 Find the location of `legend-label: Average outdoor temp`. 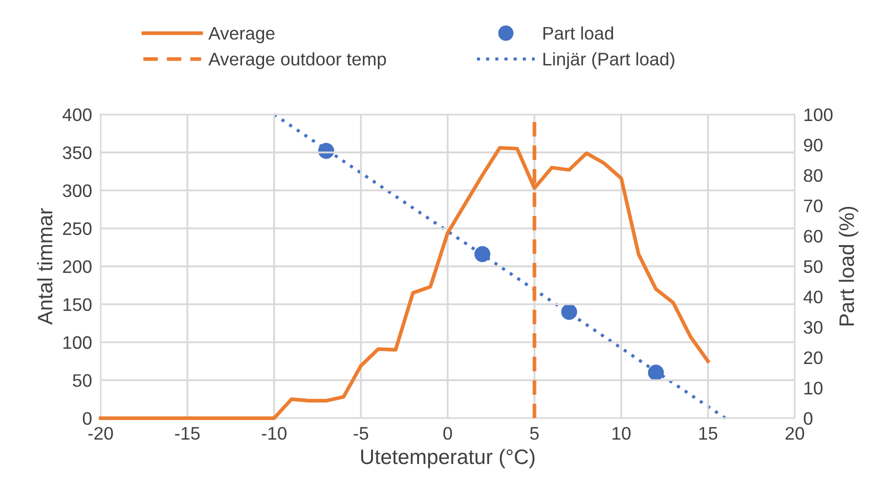

legend-label: Average outdoor temp is located at coordinates (297, 61).